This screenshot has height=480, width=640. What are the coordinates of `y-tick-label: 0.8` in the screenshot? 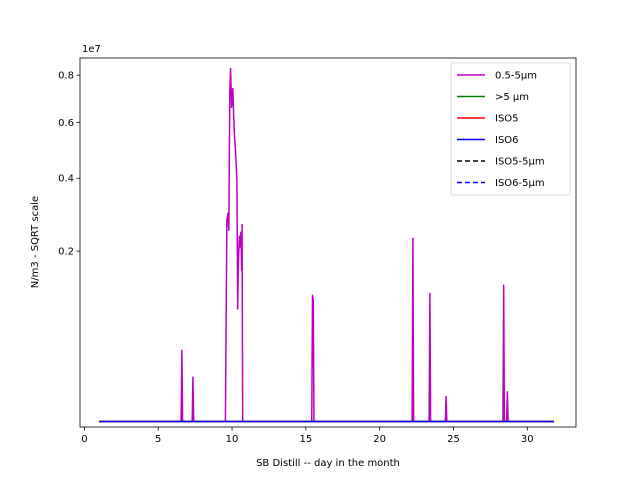 It's located at (66, 76).